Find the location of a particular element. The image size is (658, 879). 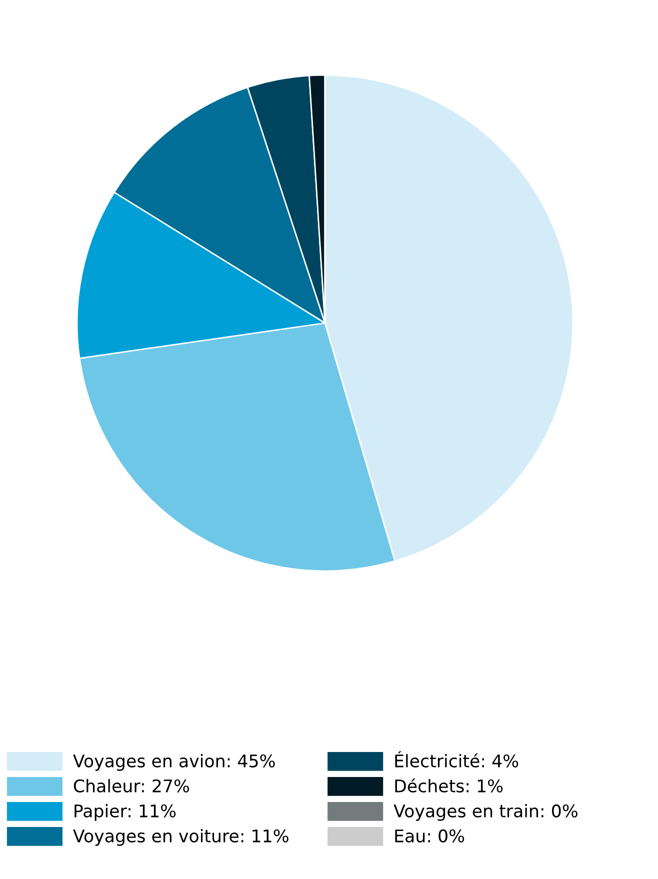

legend-label: Voyages en train: 0% is located at coordinates (486, 812).